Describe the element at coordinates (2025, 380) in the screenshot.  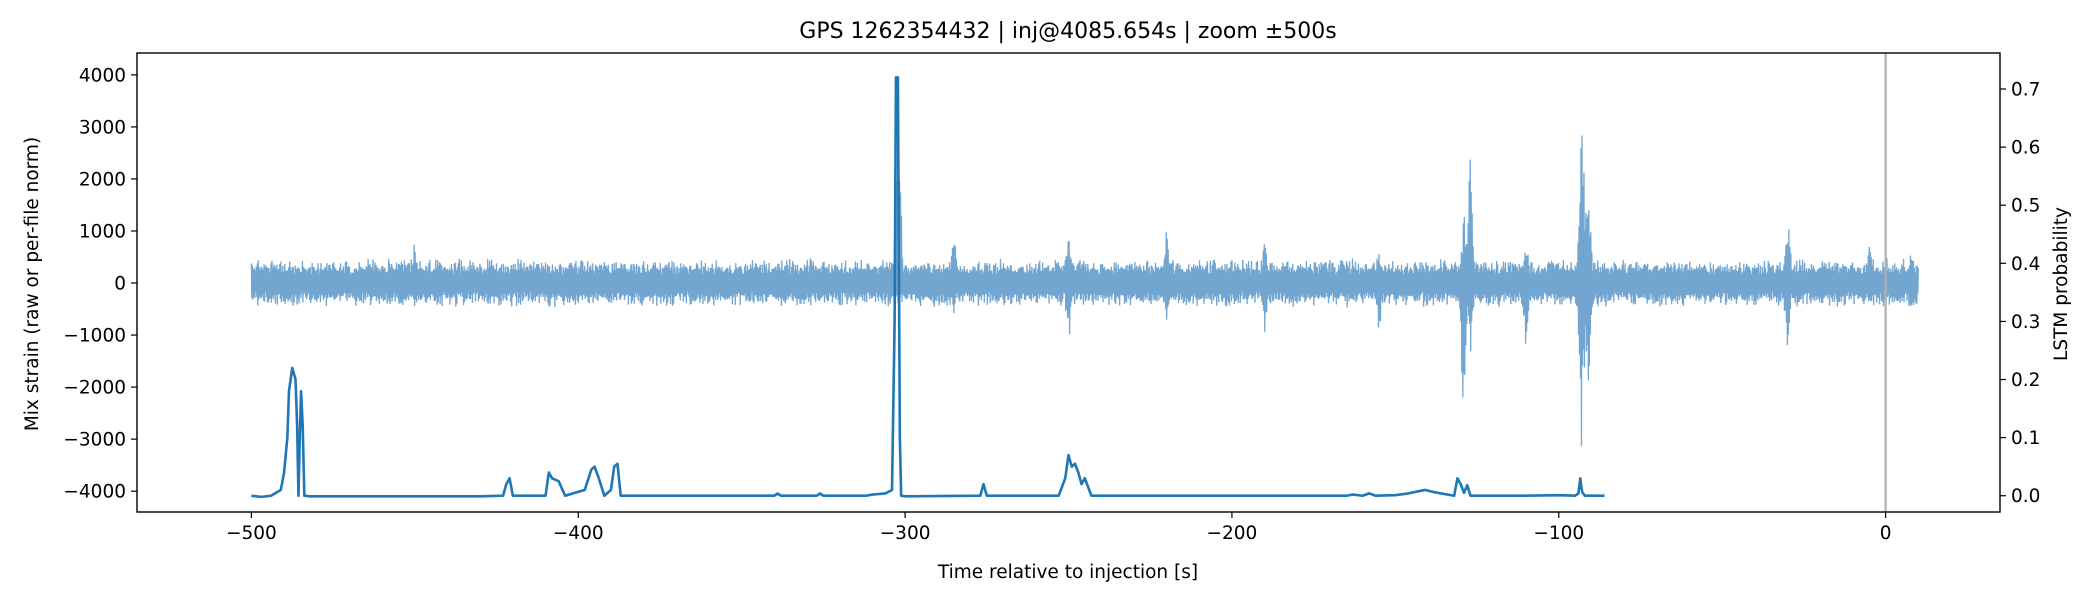
I see `y-tick-label-right: 0.2` at that location.